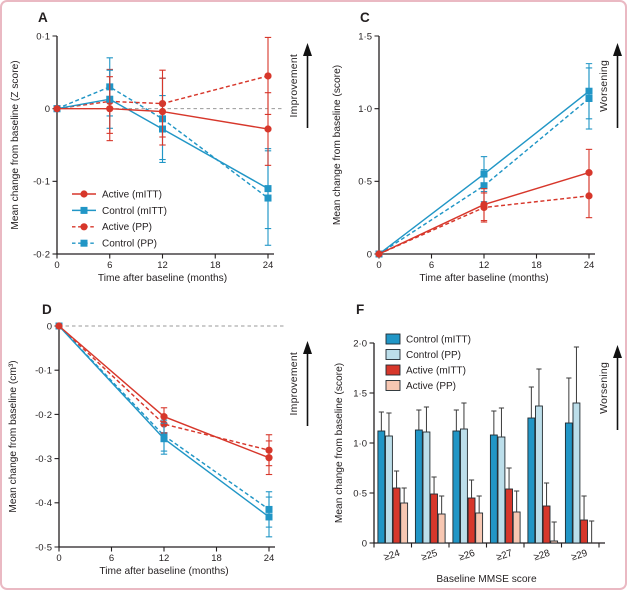 The image size is (627, 590). What do you see at coordinates (542, 556) in the screenshot?
I see `svg-text: ≥28` at bounding box center [542, 556].